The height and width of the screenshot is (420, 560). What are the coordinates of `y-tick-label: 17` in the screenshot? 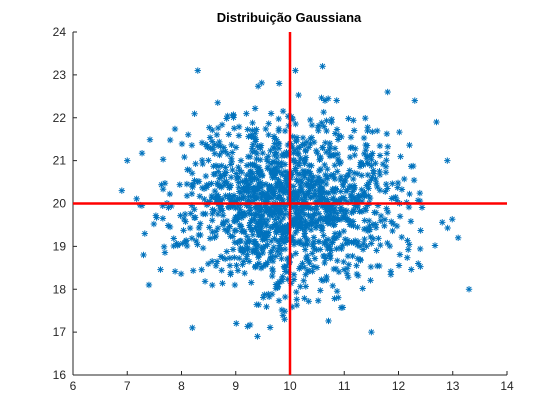 It's located at (60, 332).